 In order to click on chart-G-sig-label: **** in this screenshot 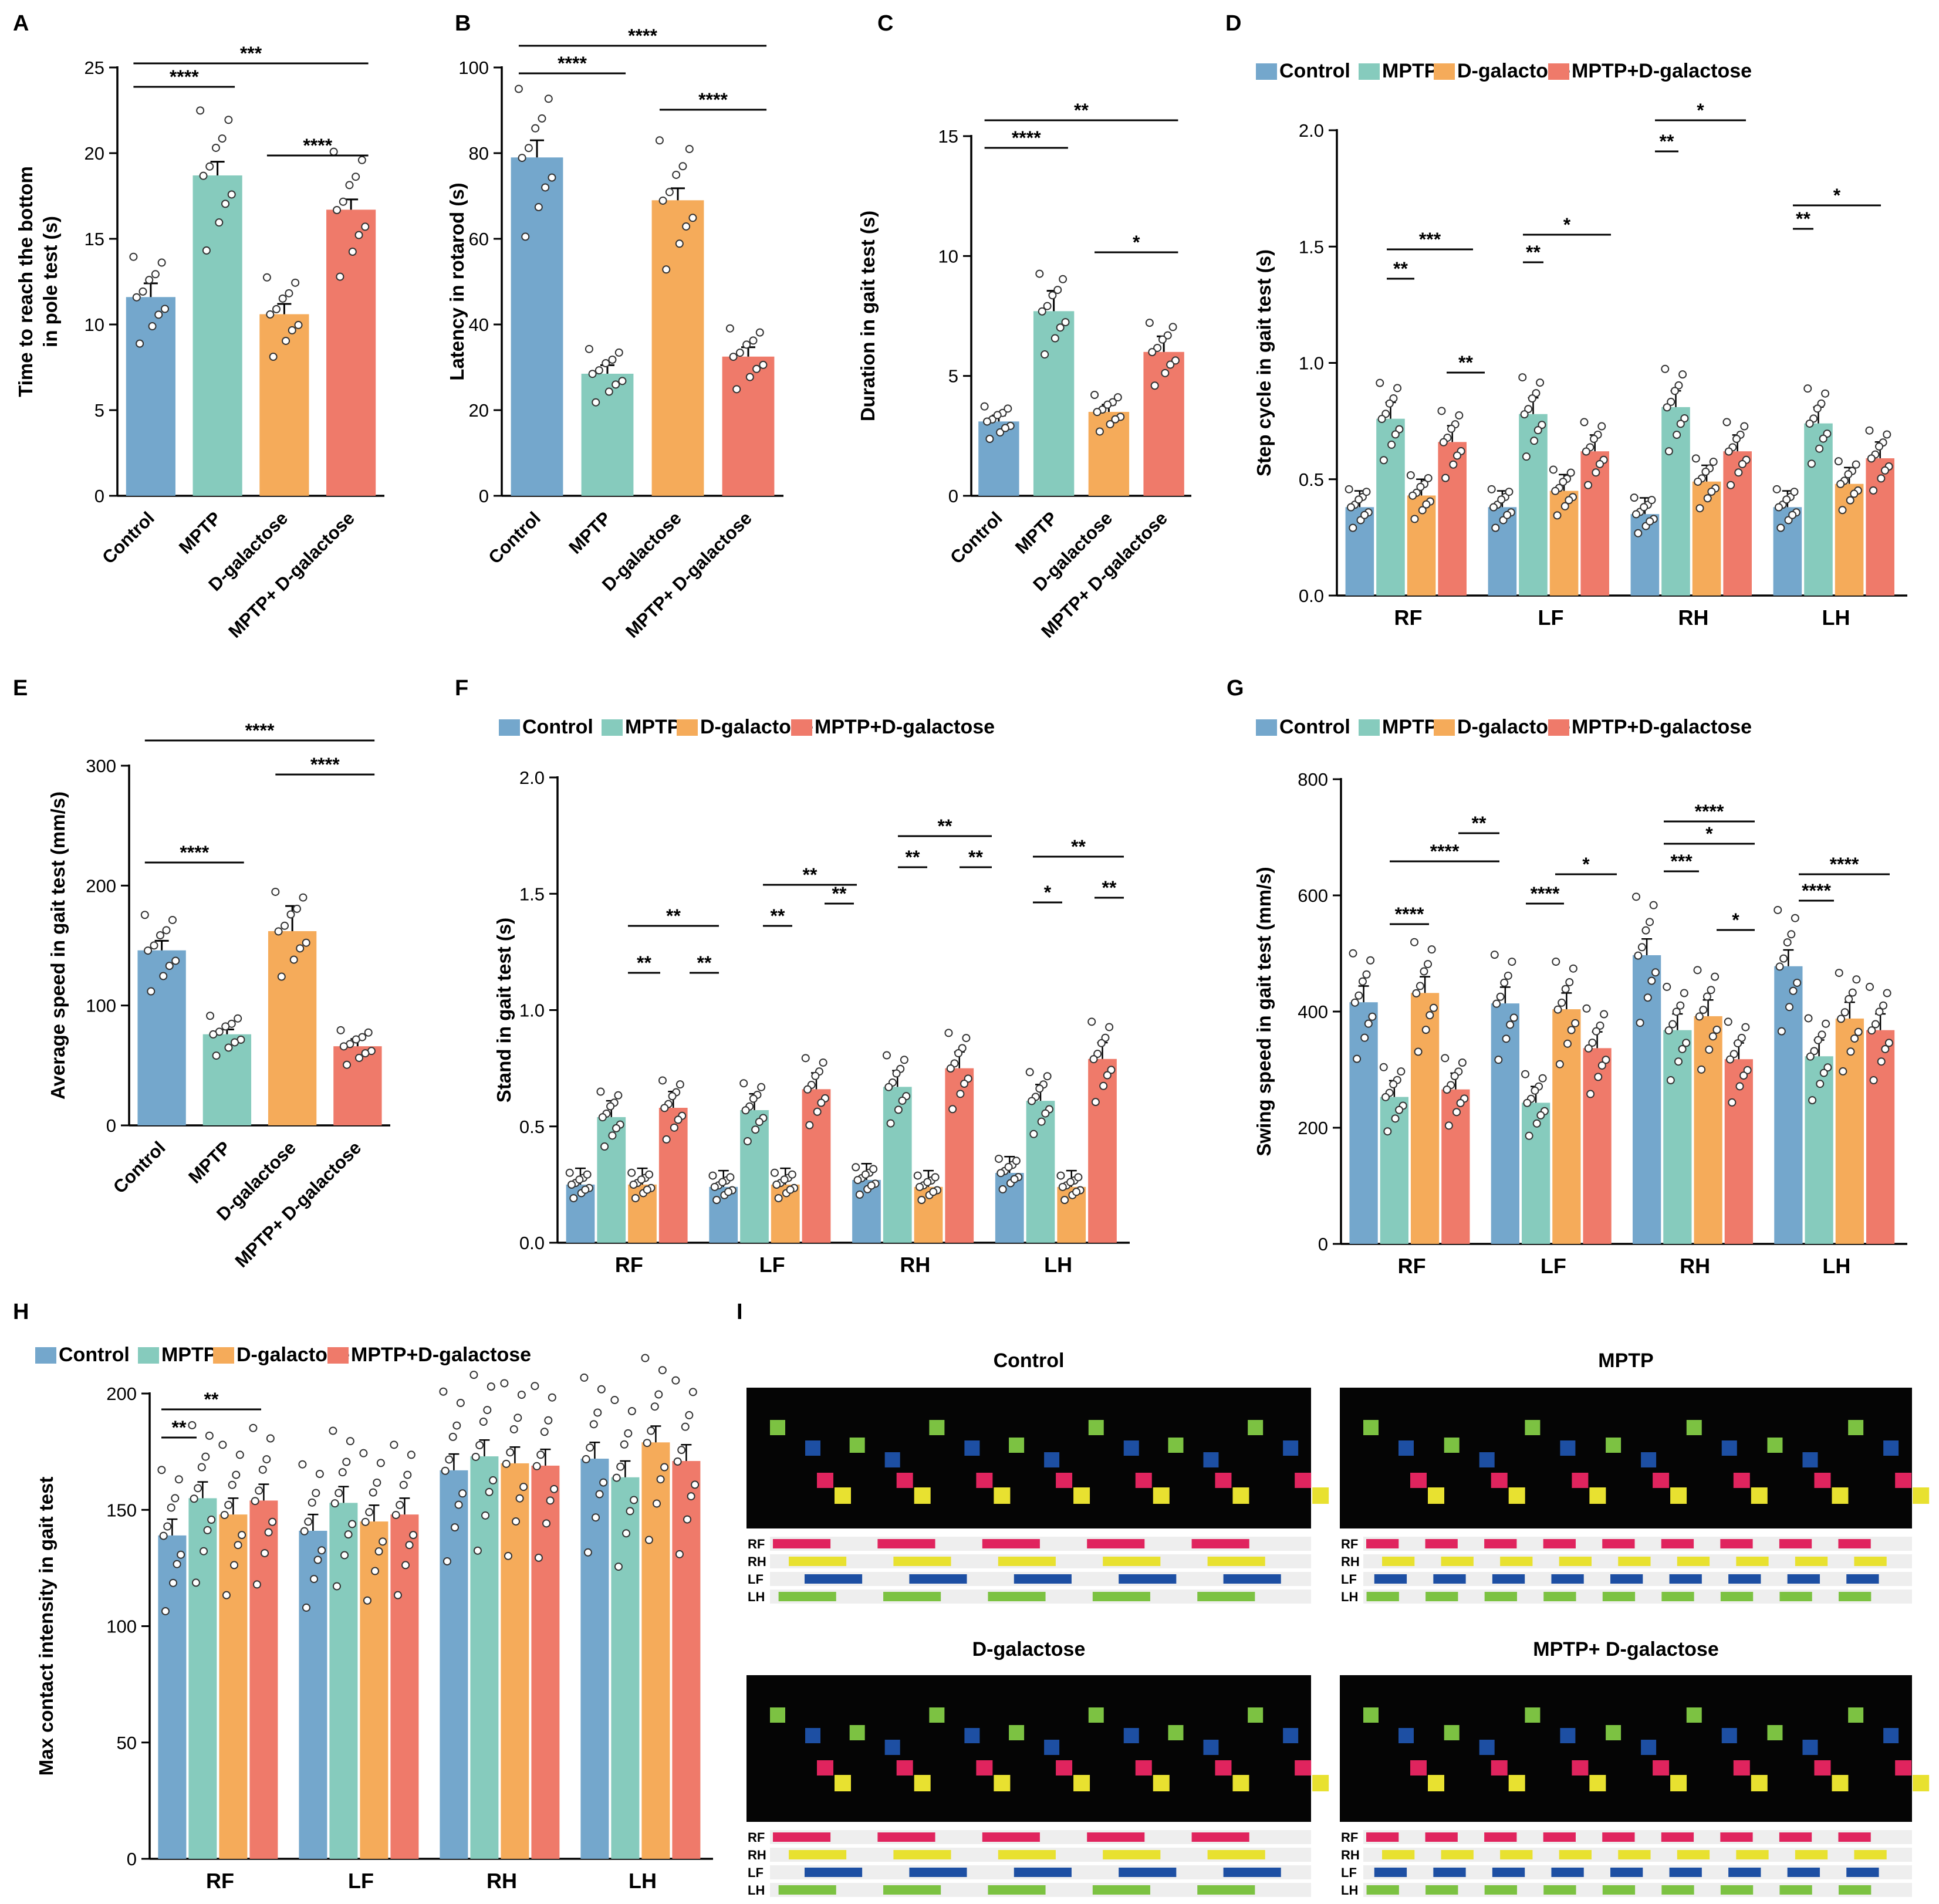, I will do `click(1445, 851)`.